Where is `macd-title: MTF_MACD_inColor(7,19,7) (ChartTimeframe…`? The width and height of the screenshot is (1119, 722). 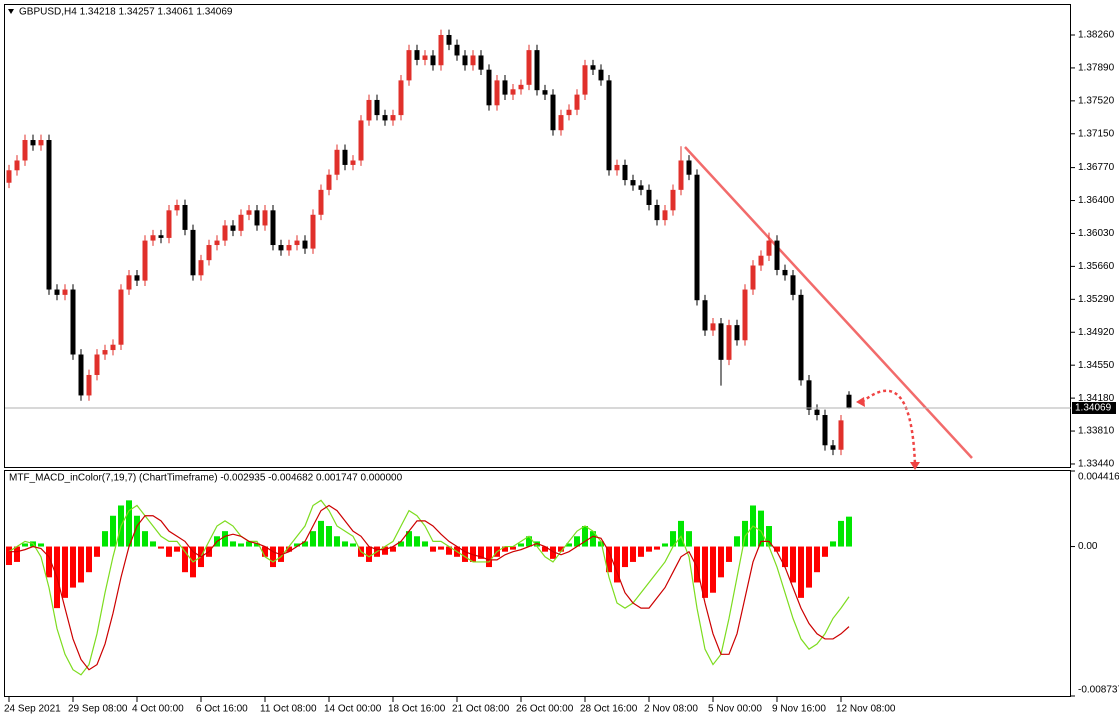
macd-title: MTF_MACD_inColor(7,19,7) (ChartTimeframe… is located at coordinates (206, 478).